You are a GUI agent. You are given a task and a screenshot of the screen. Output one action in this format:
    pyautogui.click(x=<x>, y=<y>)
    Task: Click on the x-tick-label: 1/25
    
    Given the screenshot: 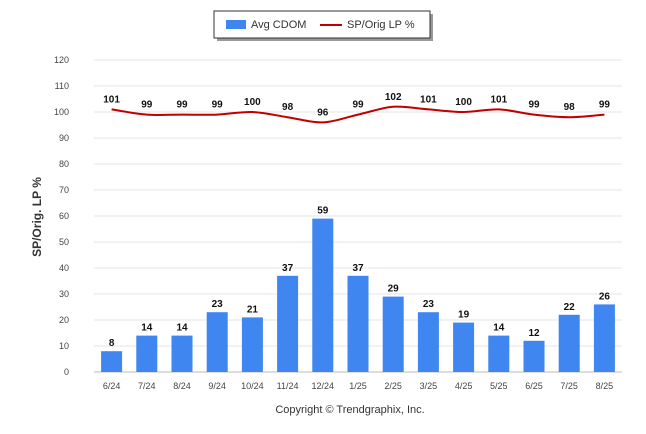 What is the action you would take?
    pyautogui.click(x=358, y=386)
    